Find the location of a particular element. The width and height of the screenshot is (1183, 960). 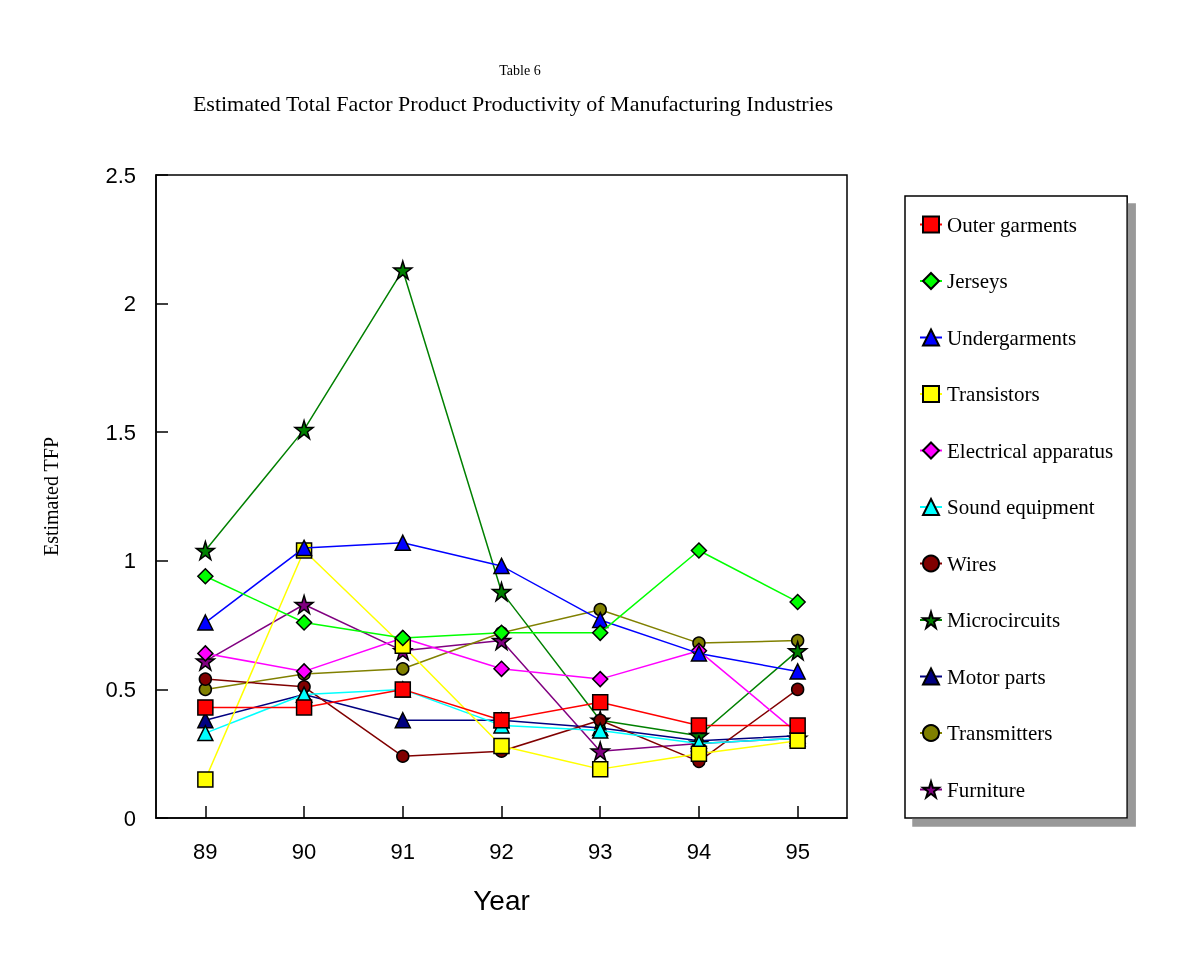

legend-label: Microcircuits is located at coordinates (1004, 620).